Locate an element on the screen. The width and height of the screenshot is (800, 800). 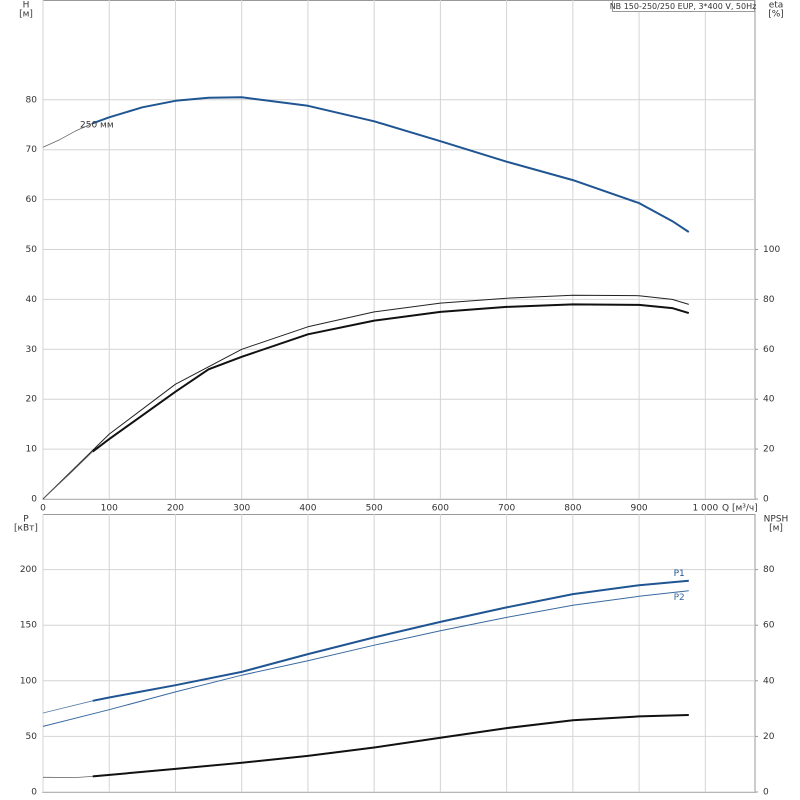
x-tick-label: 100 is located at coordinates (109, 509).